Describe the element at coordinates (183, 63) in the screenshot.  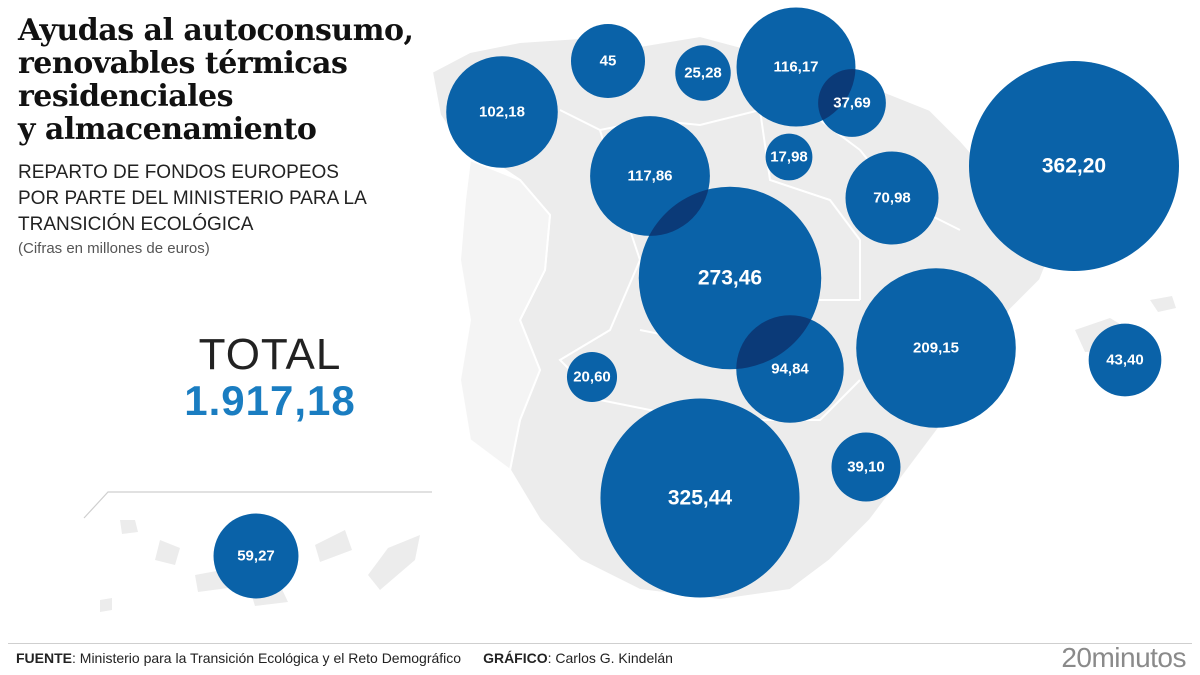
I see `title-line: renovables térmicas` at that location.